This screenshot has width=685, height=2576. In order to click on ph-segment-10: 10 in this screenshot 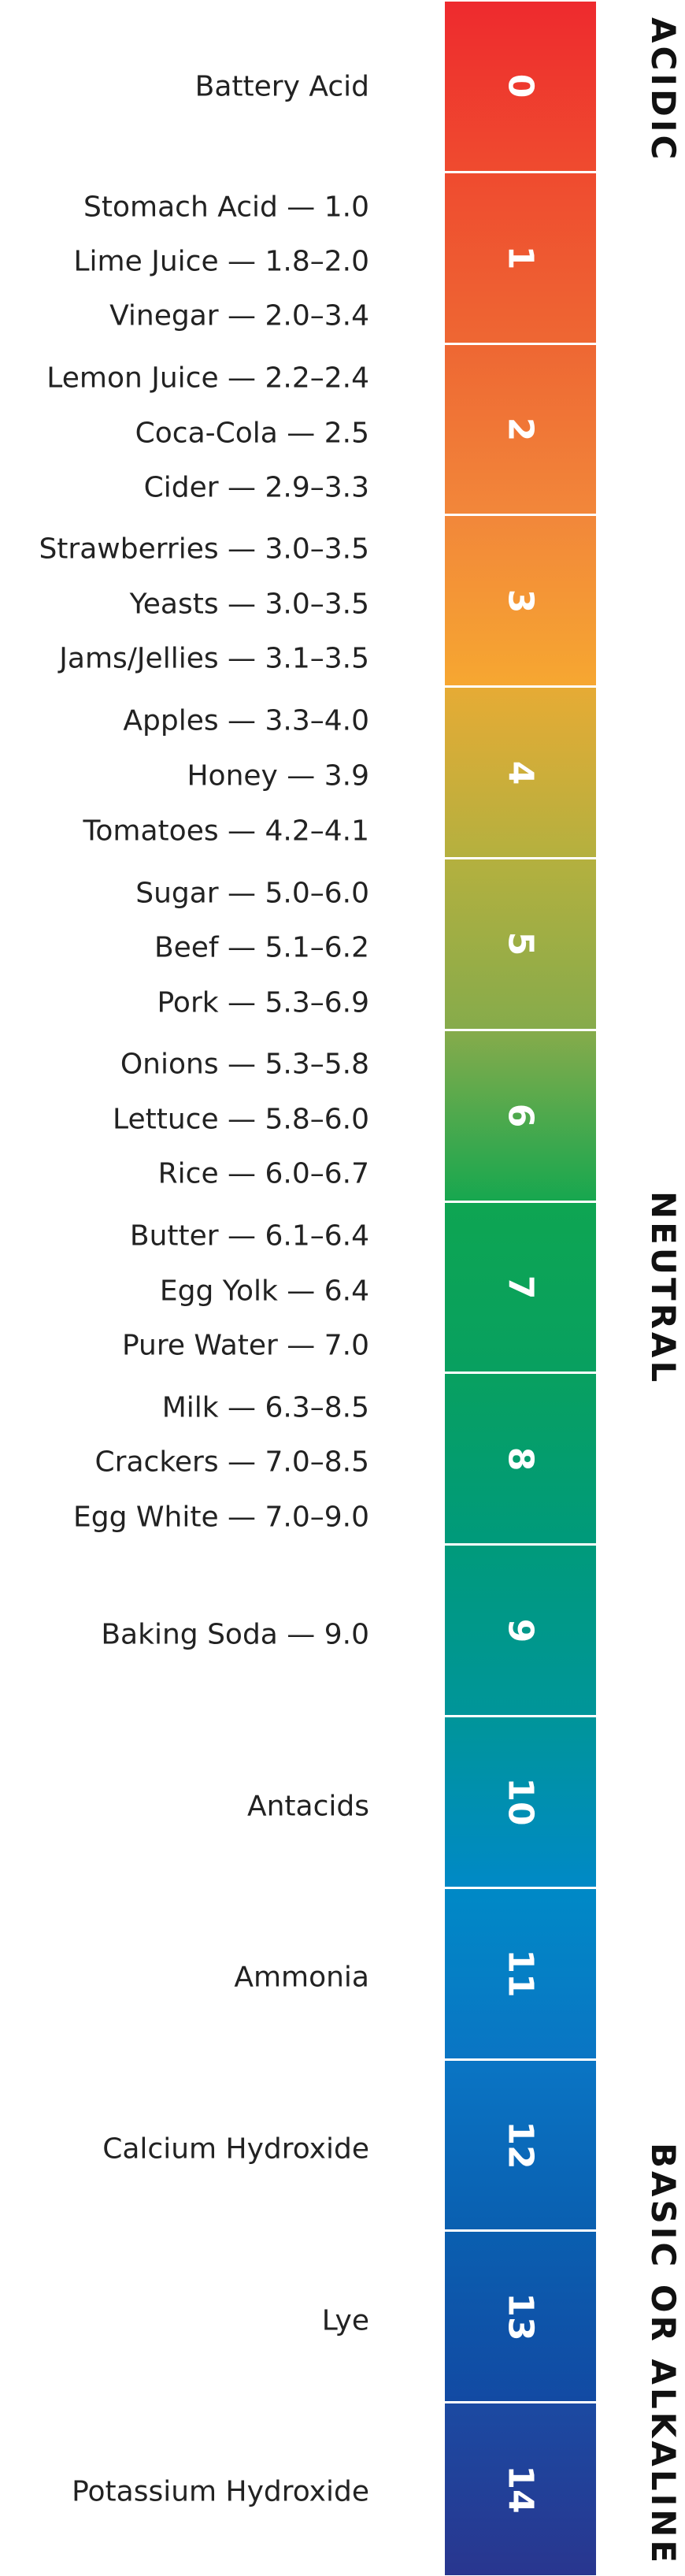, I will do `click(520, 1803)`.